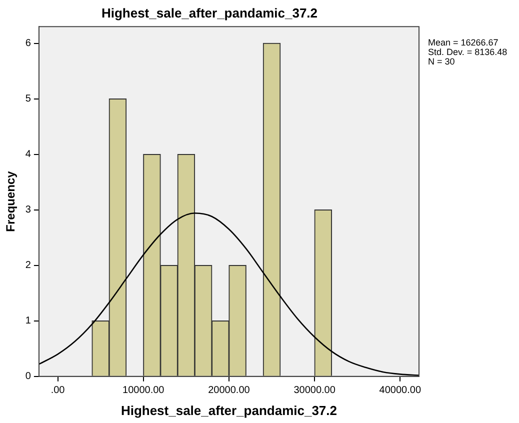  What do you see at coordinates (28, 210) in the screenshot?
I see `y-tick-label: 3` at bounding box center [28, 210].